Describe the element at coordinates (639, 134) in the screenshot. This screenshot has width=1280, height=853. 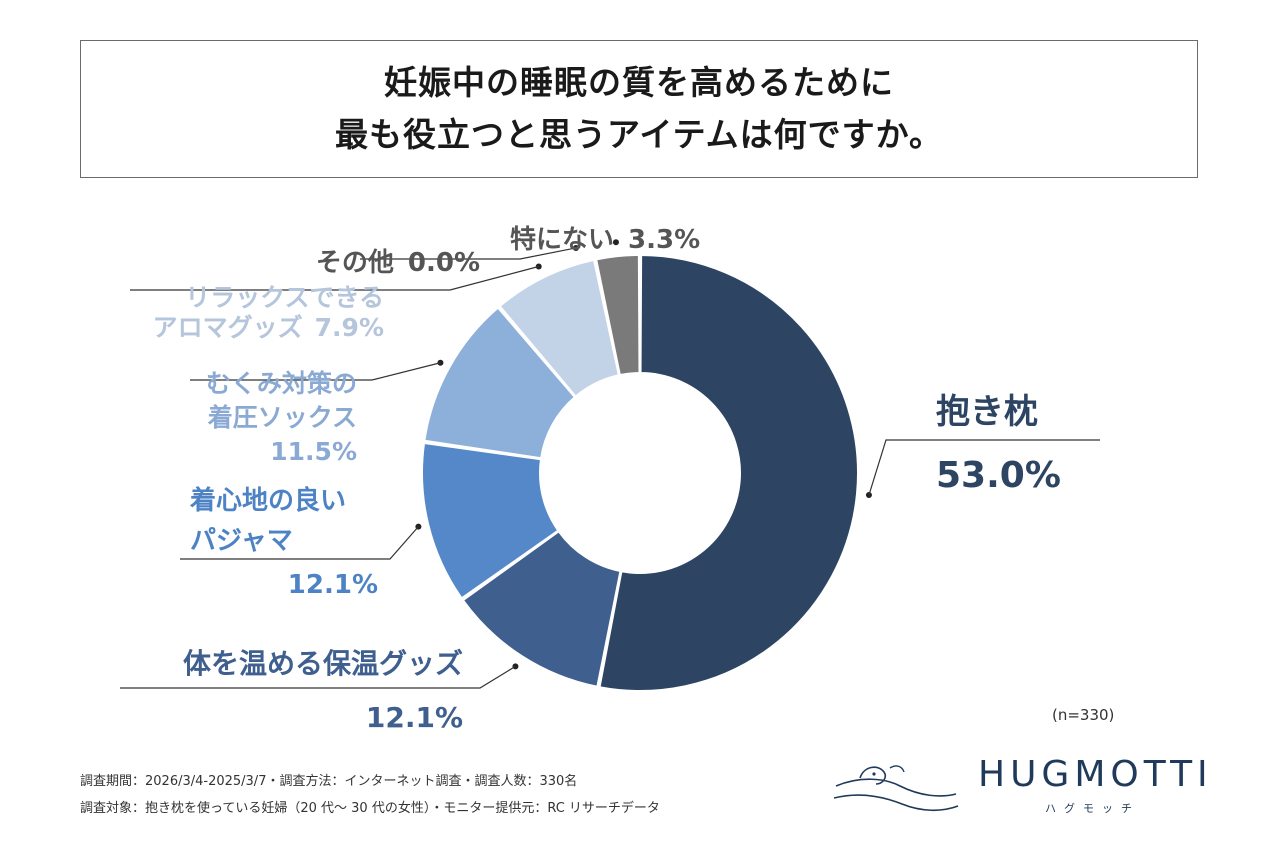
I see `chart-title-line-2: 最も役立つと思うアイテムは何ですか。` at that location.